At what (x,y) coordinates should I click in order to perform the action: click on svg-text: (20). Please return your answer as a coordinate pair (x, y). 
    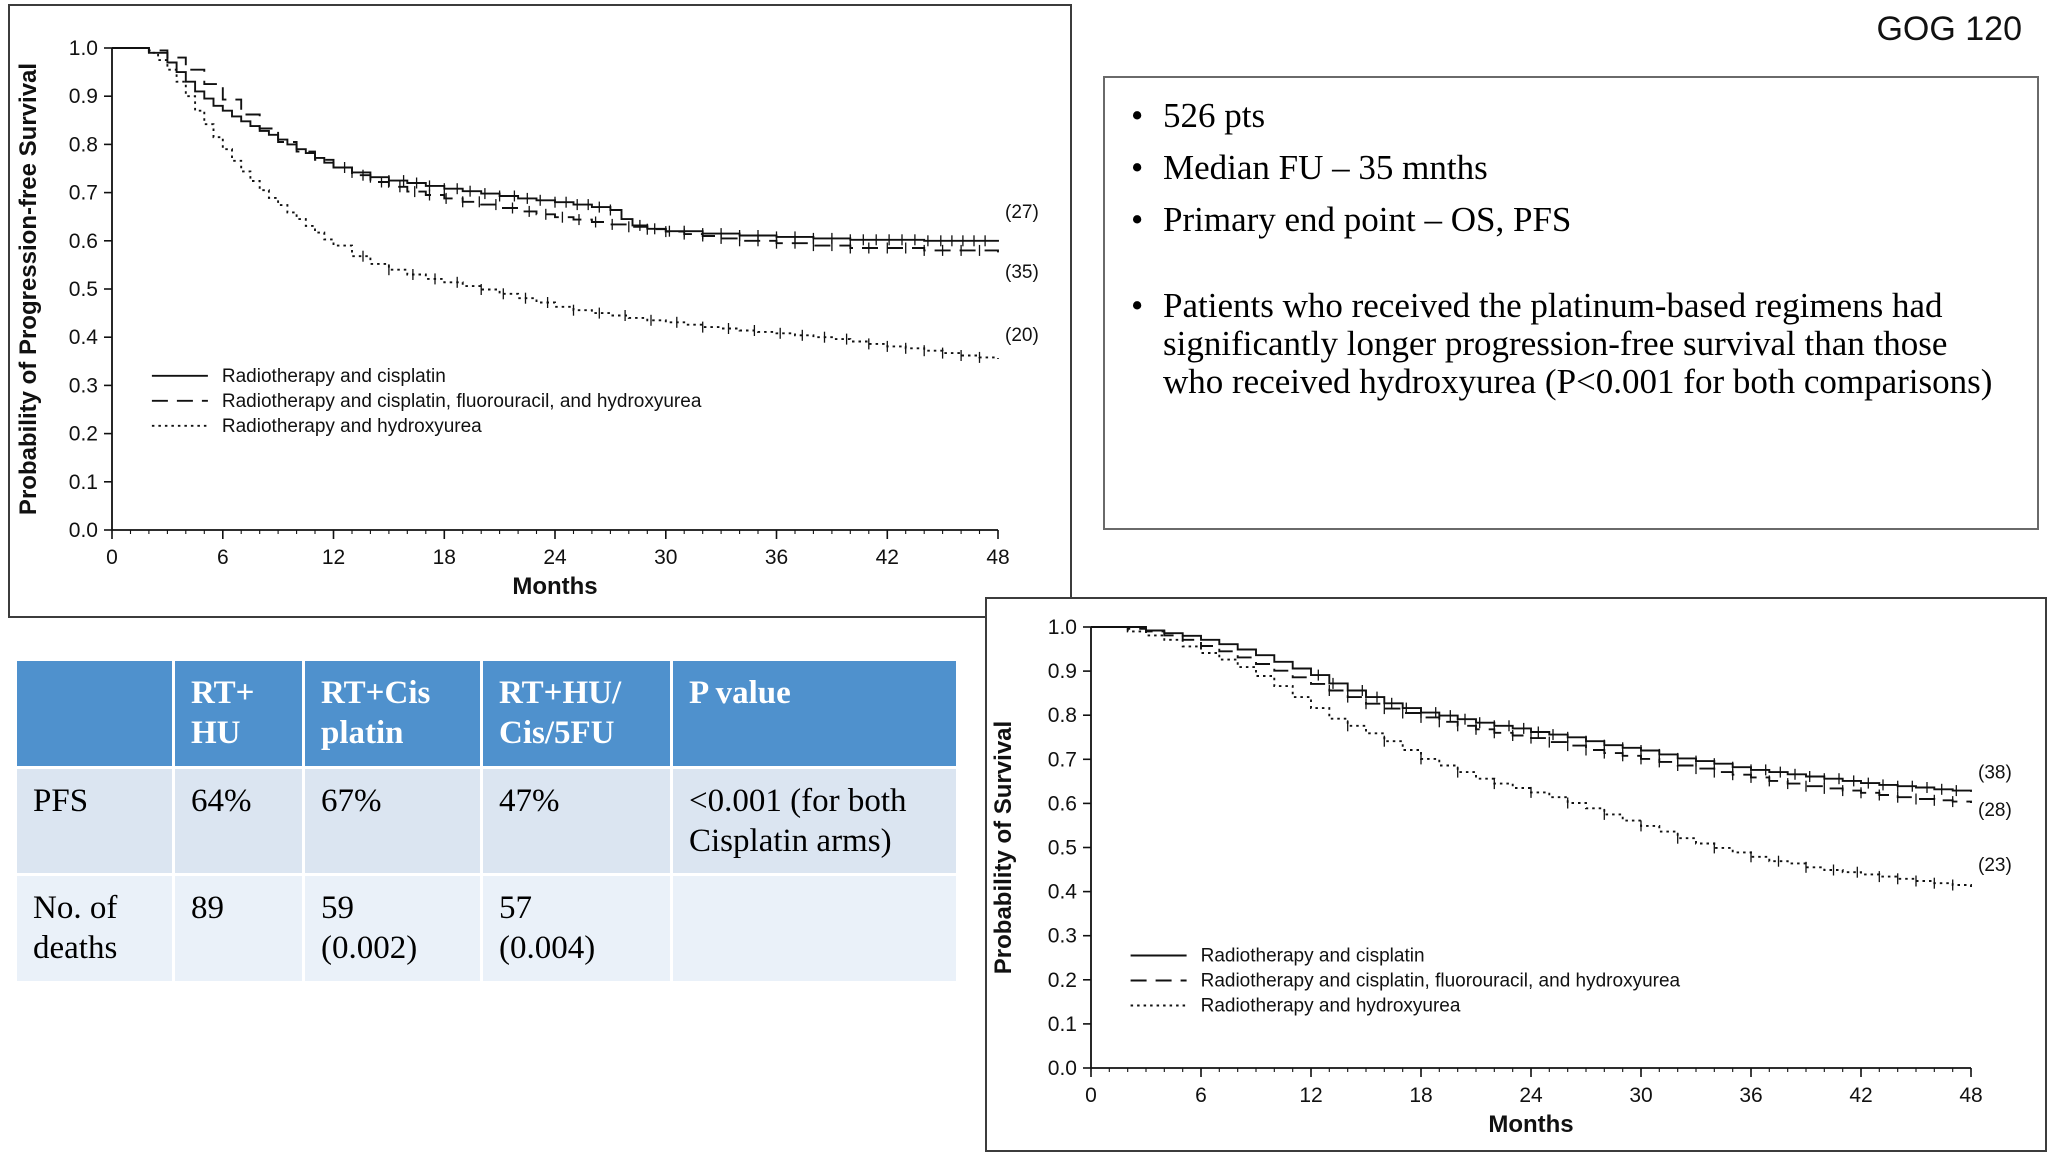
    Looking at the image, I should click on (1022, 335).